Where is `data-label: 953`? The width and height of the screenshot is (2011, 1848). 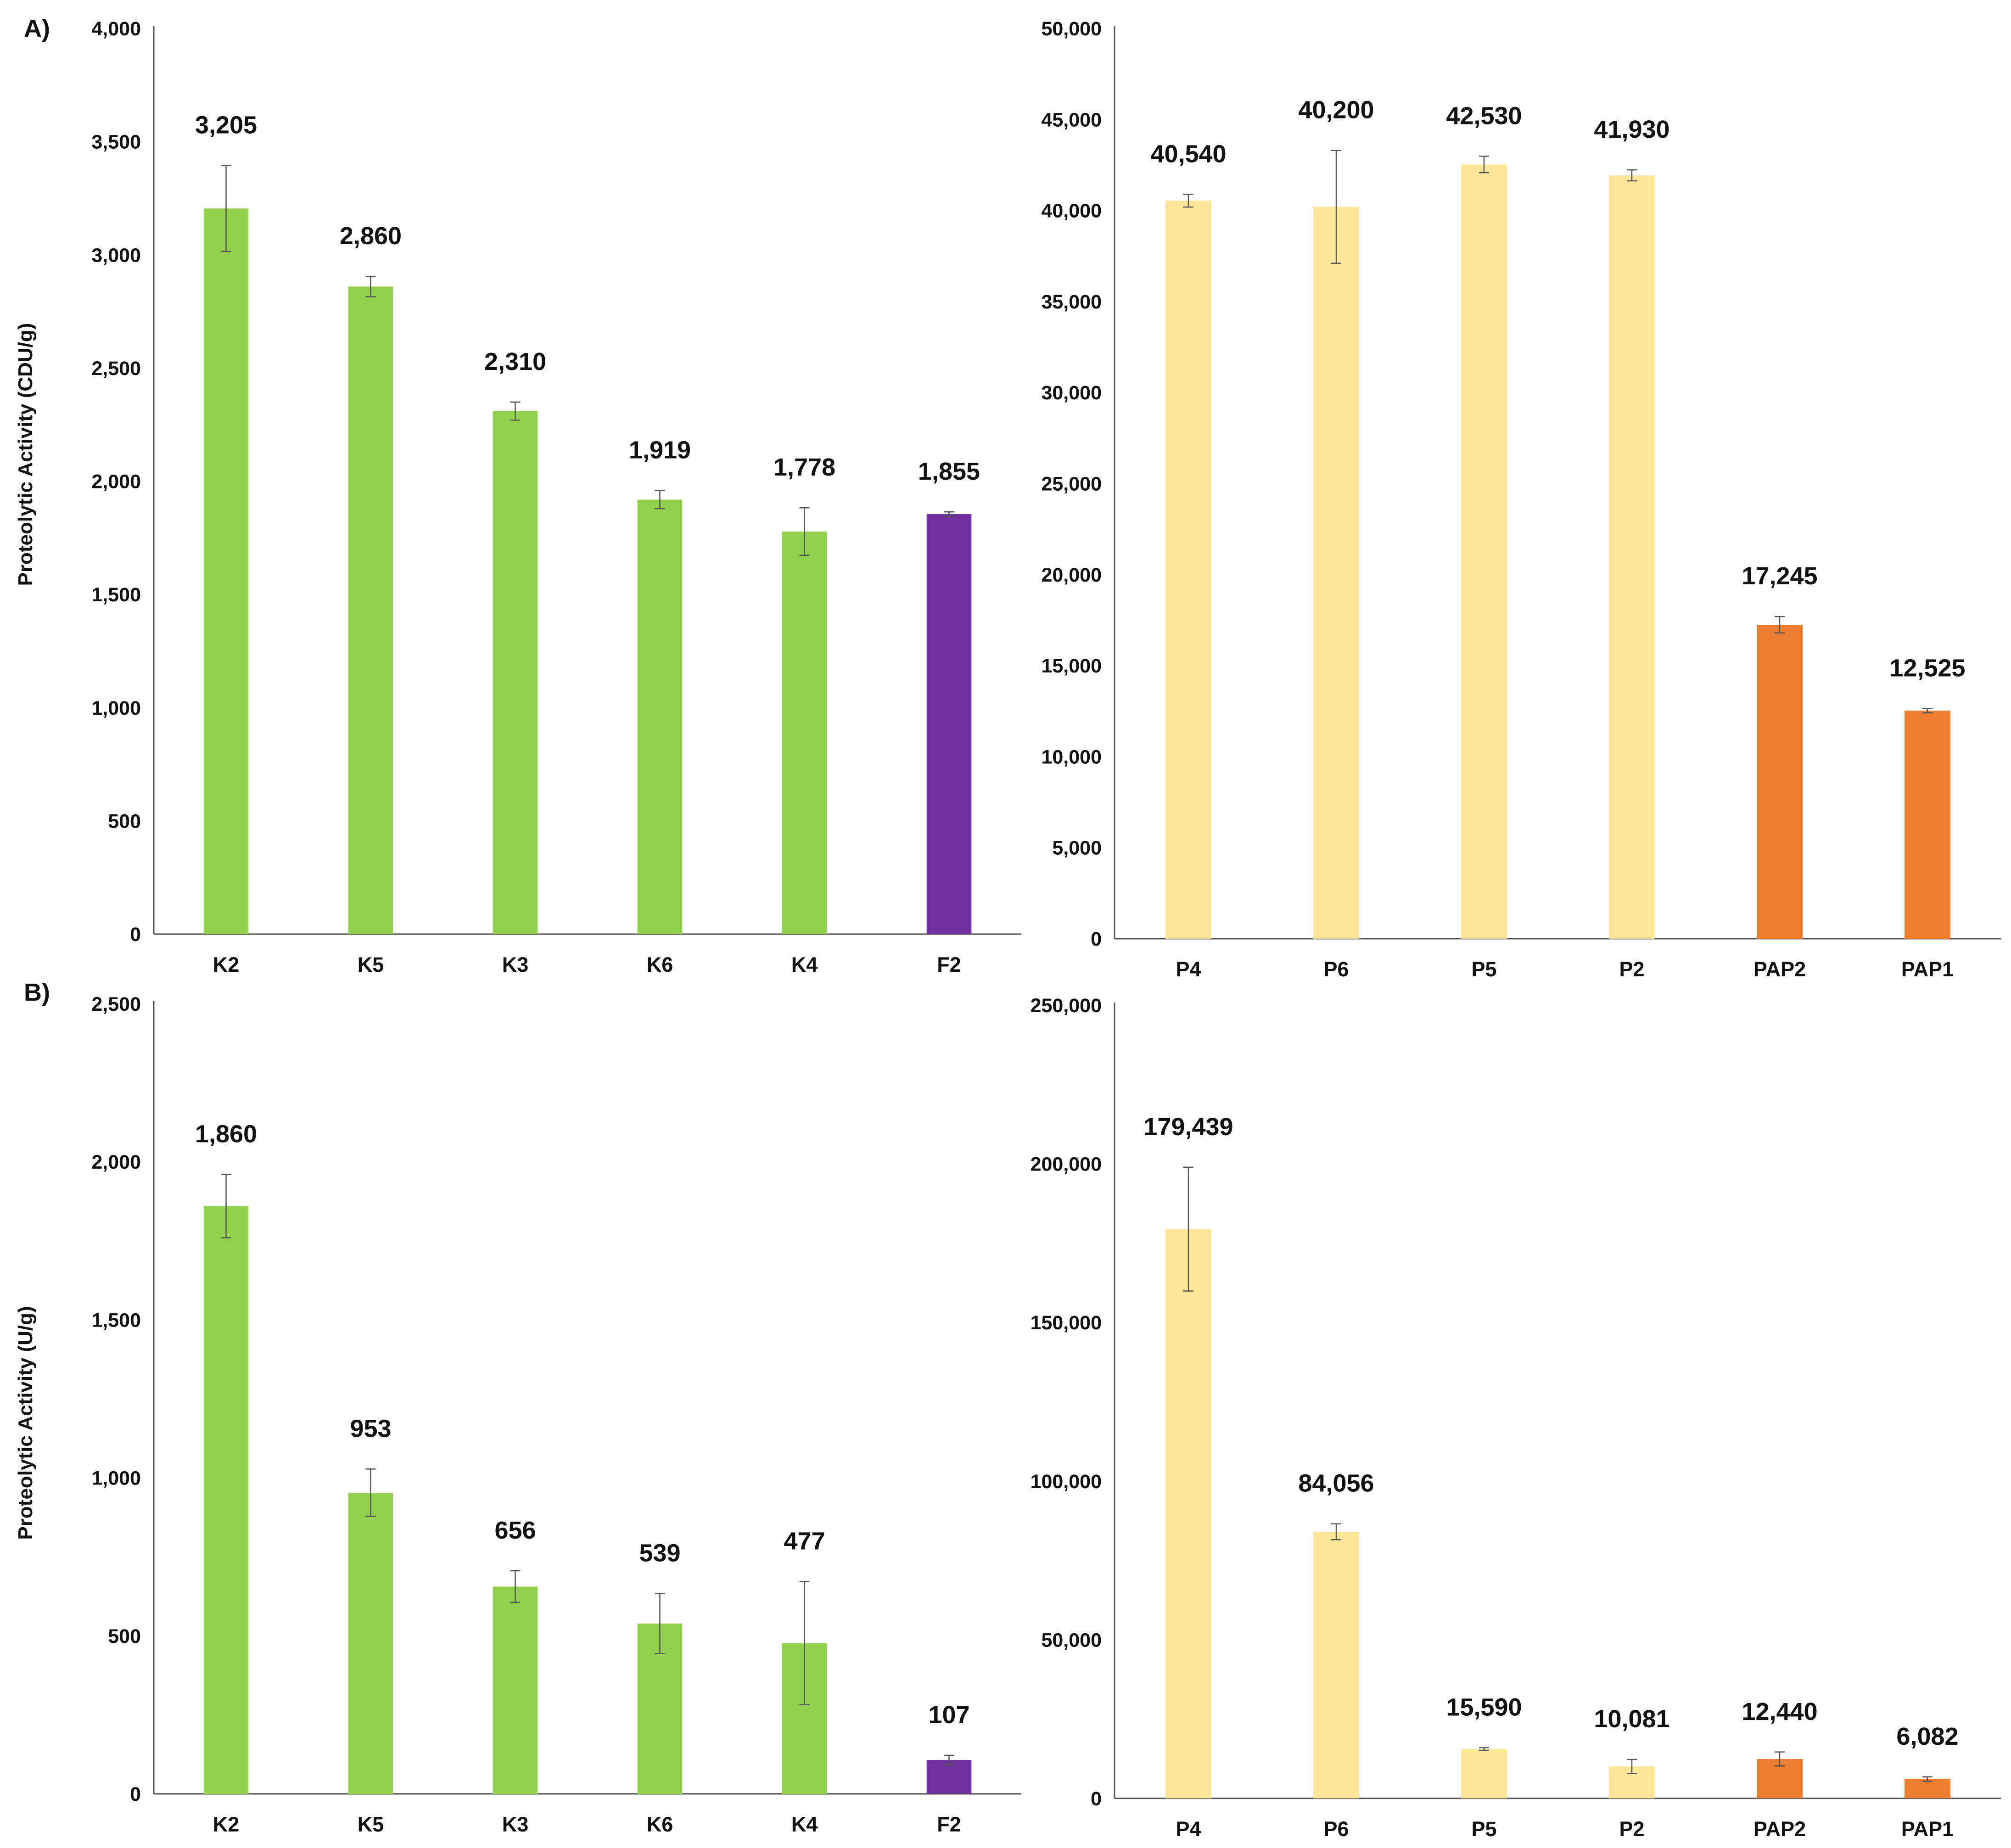
data-label: 953 is located at coordinates (371, 1428).